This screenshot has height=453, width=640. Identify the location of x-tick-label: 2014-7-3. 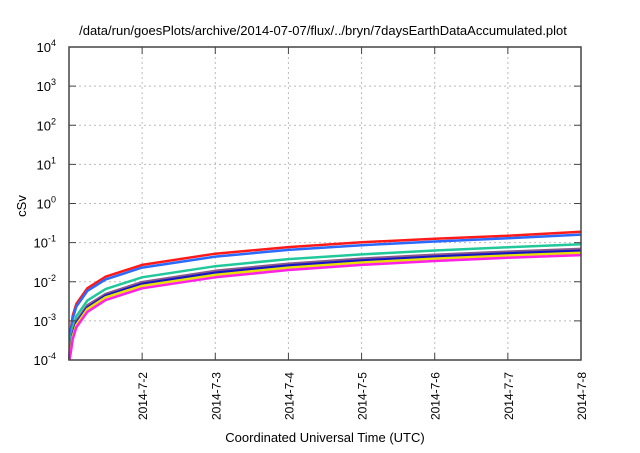
(216, 396).